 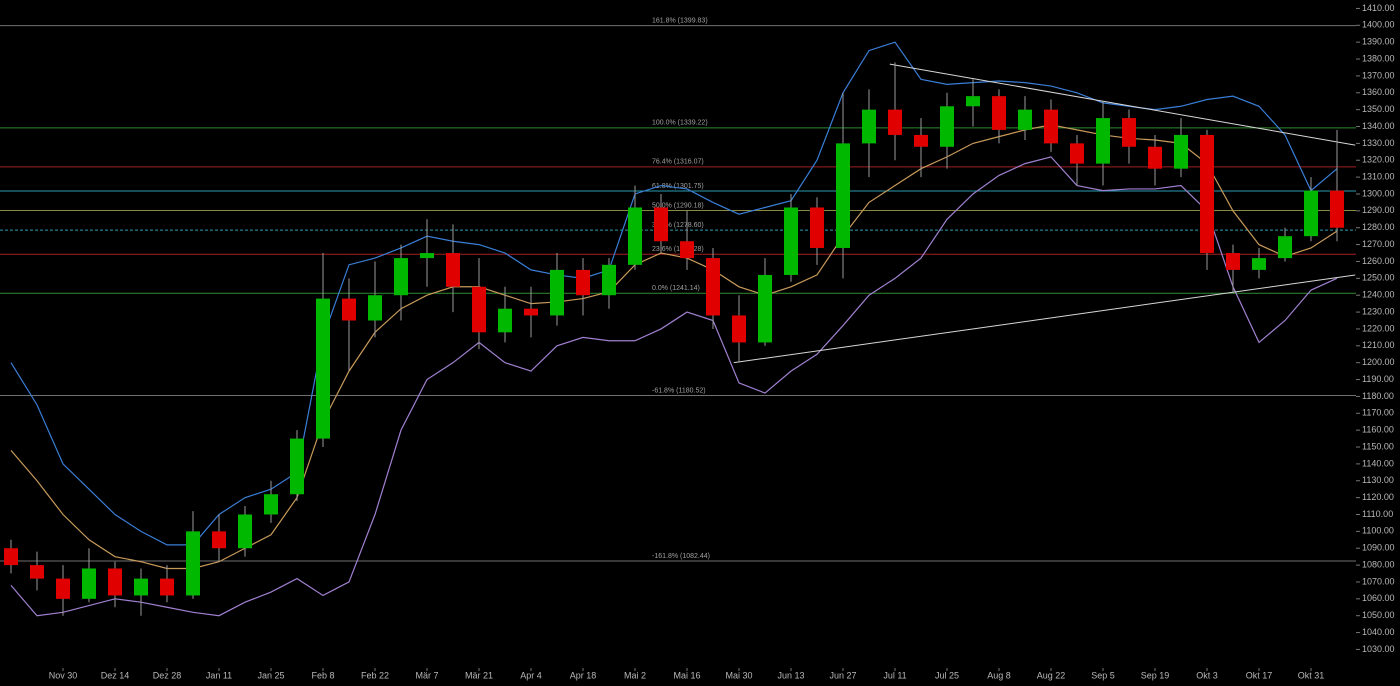 I want to click on fib-label: 50.0% (1290.18), so click(x=678, y=205).